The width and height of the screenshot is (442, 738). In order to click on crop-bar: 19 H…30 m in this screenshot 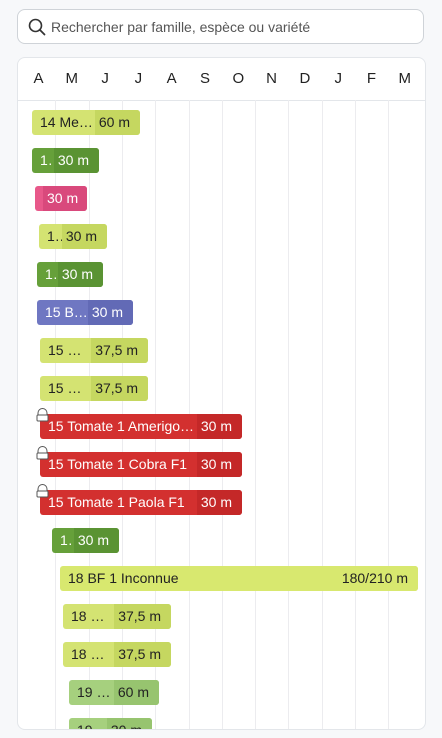, I will do `click(110, 724)`.